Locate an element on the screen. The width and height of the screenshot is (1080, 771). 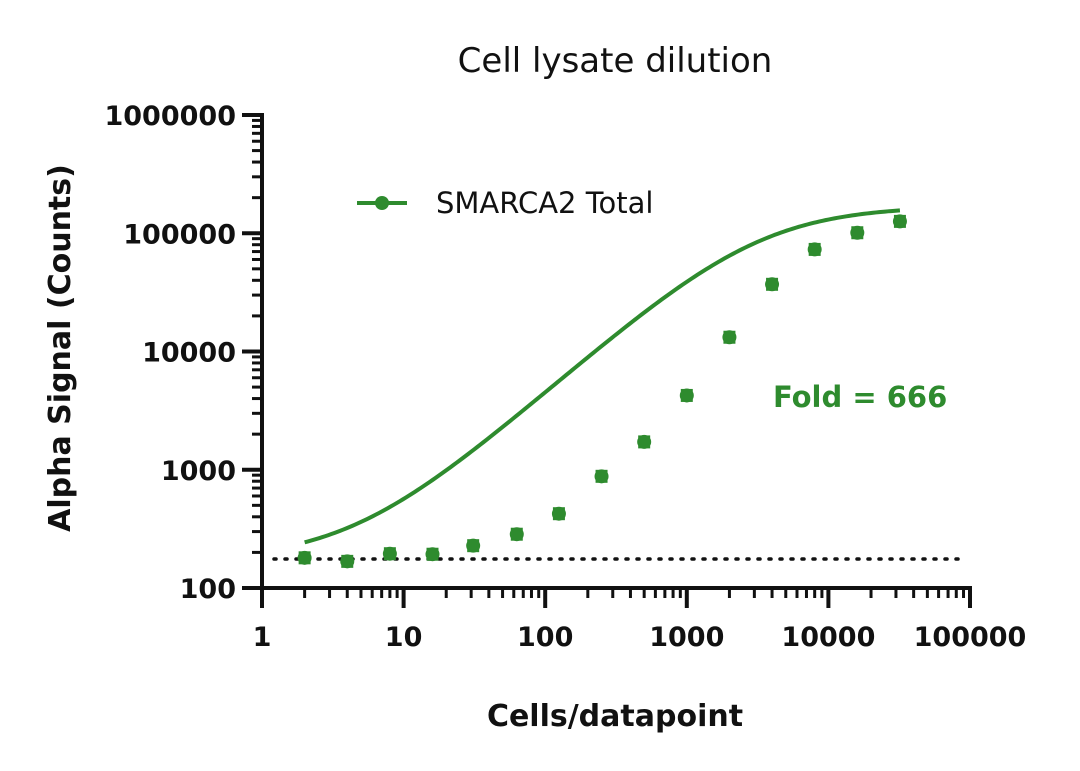
y-tick-label: 1000 is located at coordinates (198, 471).